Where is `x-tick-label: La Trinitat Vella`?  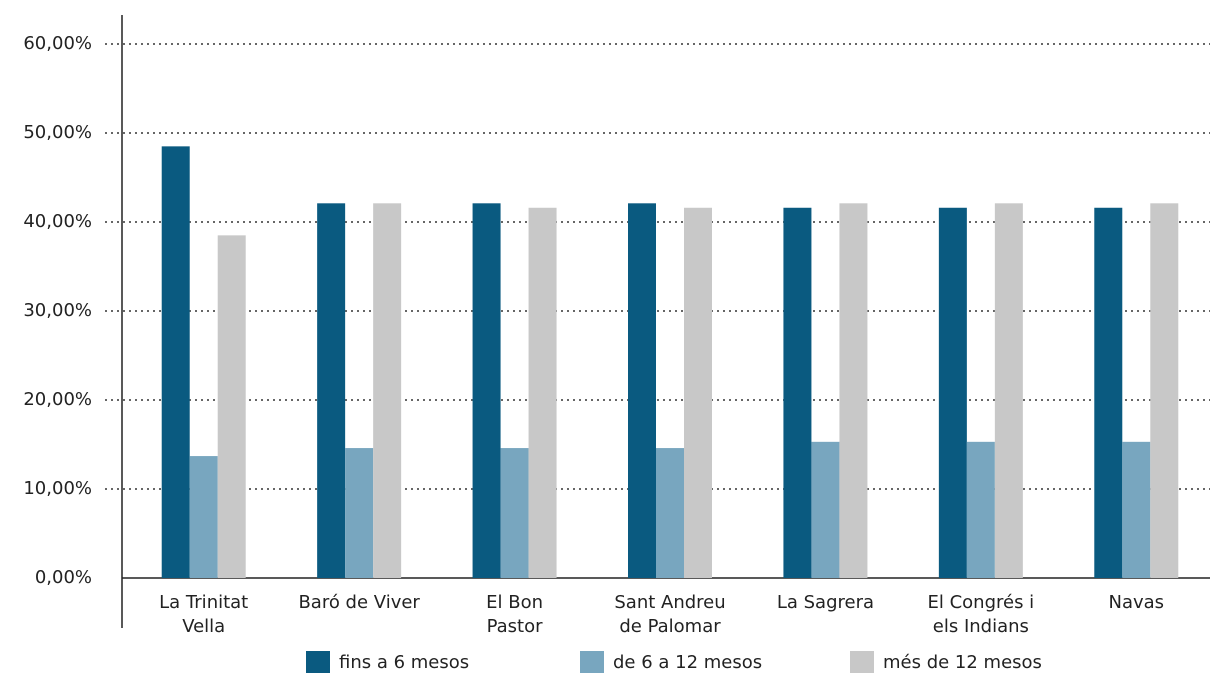
x-tick-label: La Trinitat Vella is located at coordinates (204, 614).